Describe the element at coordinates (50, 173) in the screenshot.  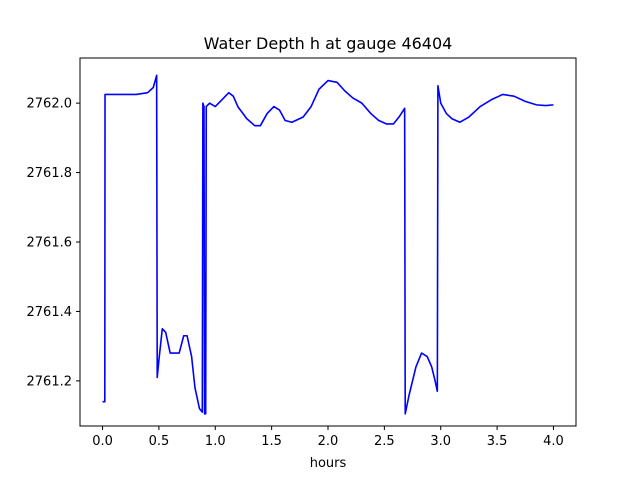
I see `y-tick-label: 2761.8` at that location.